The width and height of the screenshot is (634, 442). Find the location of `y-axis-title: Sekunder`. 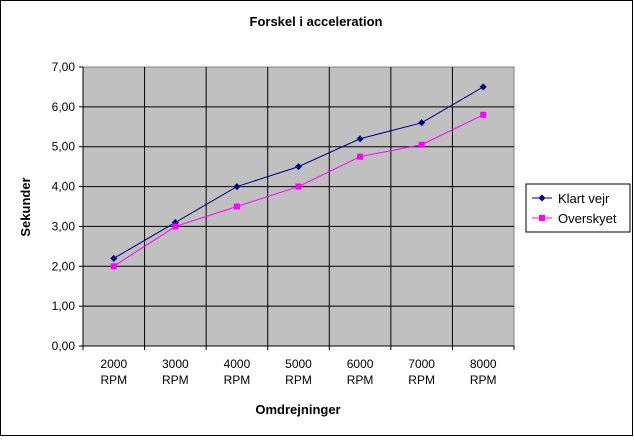

y-axis-title: Sekunder is located at coordinates (25, 206).